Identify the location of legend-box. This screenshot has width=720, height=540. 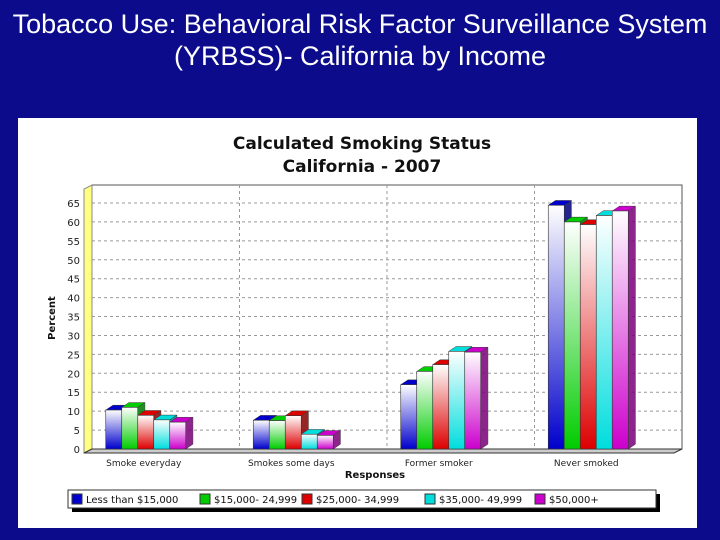
(362, 499).